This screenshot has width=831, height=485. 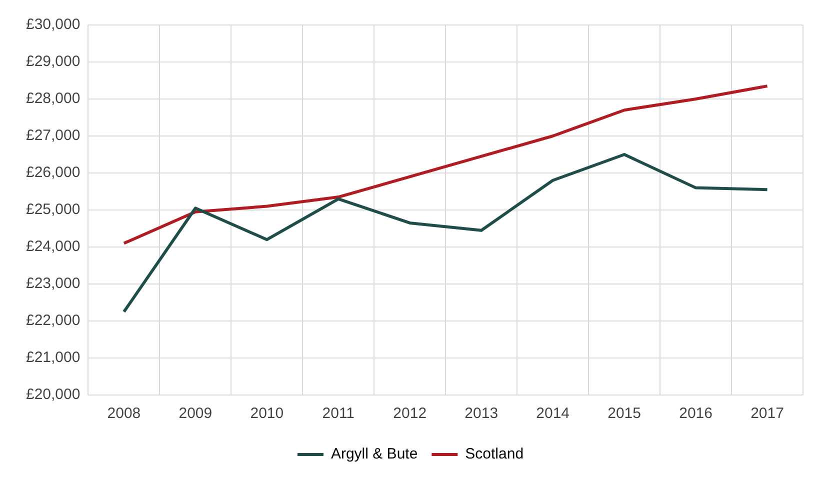 What do you see at coordinates (195, 413) in the screenshot?
I see `x-tick-label: 2009` at bounding box center [195, 413].